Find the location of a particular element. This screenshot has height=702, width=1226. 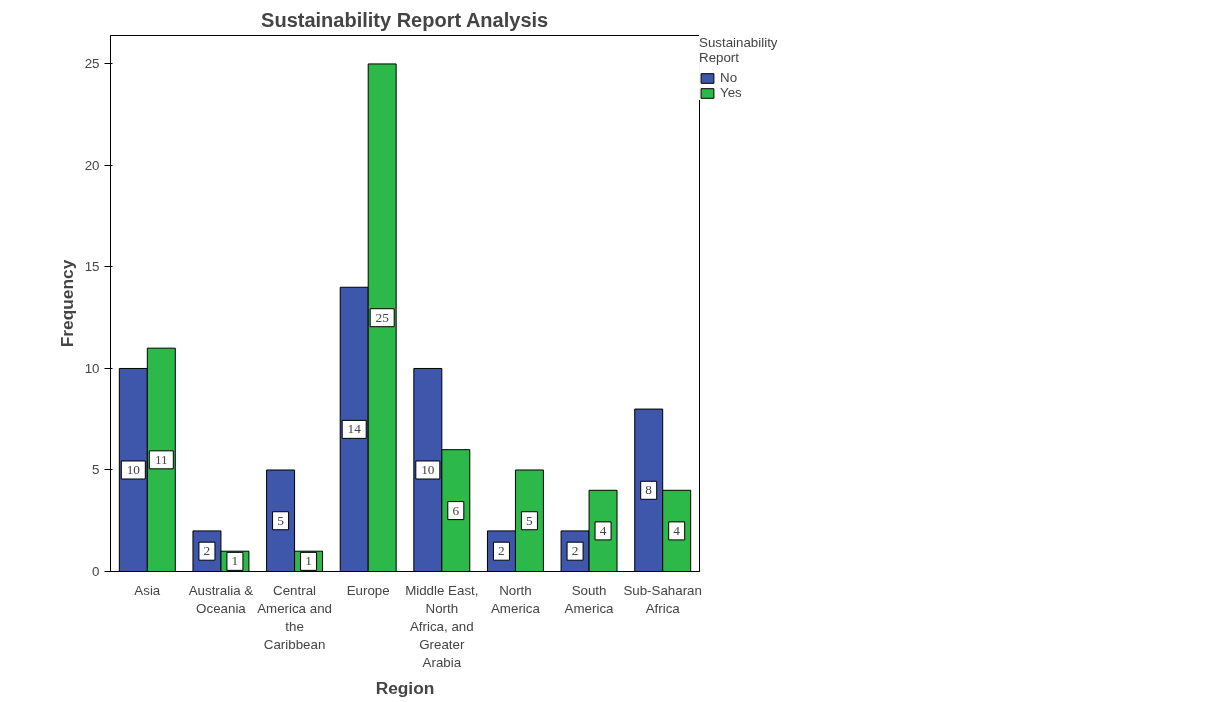

y-tick-label: 10 is located at coordinates (92, 368).